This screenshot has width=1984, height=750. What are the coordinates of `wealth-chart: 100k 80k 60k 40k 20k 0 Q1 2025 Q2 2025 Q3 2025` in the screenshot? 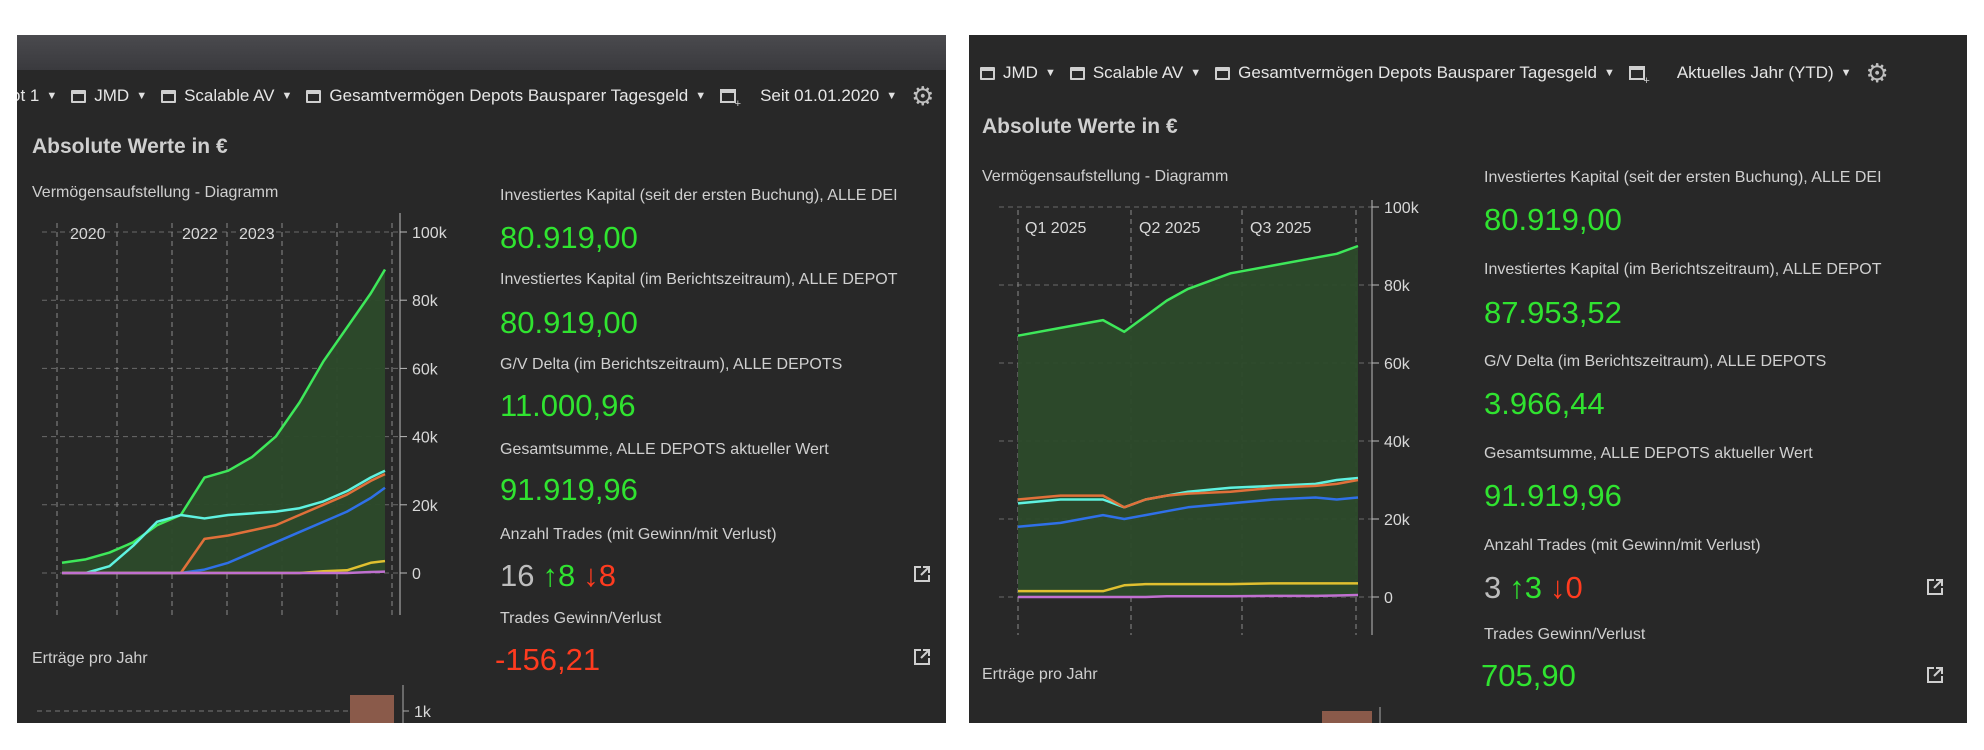 It's located at (1209, 417).